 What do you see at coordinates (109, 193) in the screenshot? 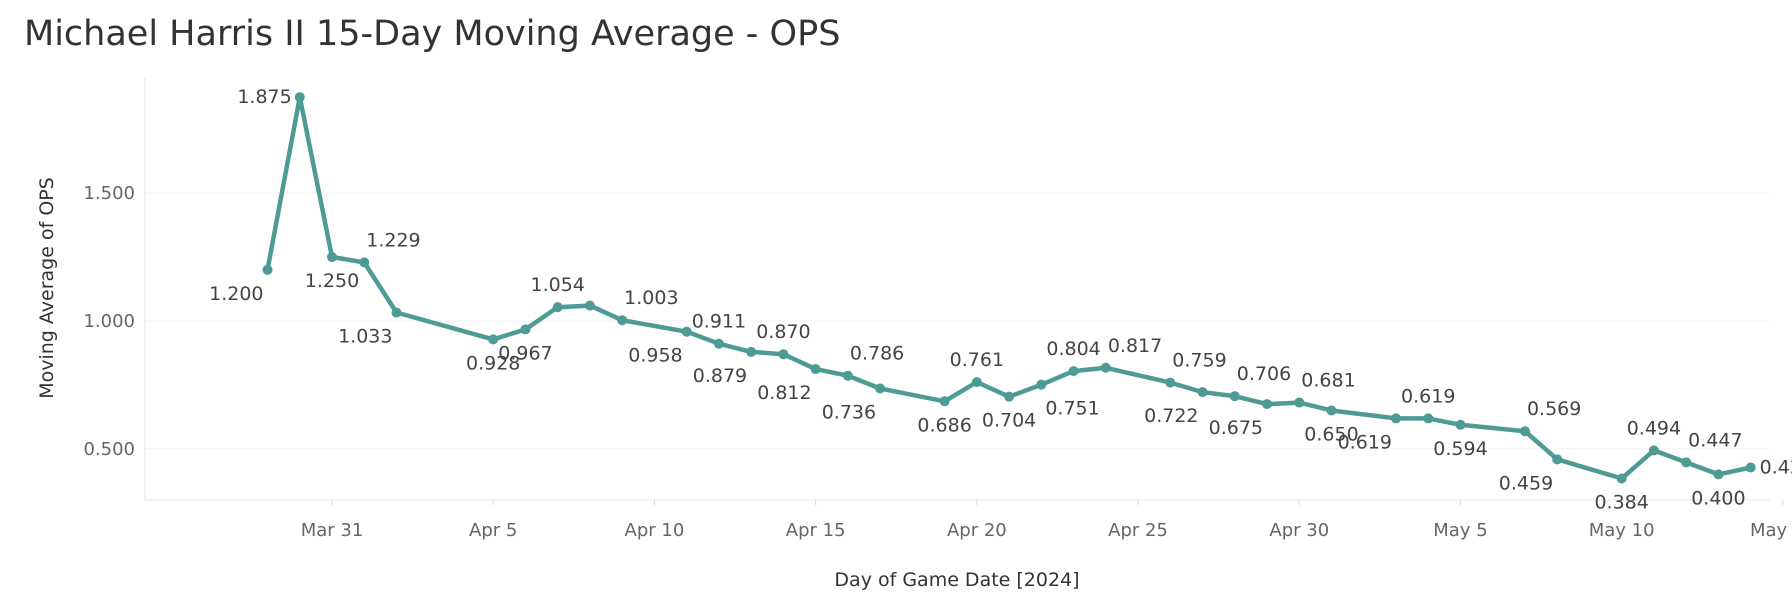
I see `y-tick-label: 1.500` at bounding box center [109, 193].